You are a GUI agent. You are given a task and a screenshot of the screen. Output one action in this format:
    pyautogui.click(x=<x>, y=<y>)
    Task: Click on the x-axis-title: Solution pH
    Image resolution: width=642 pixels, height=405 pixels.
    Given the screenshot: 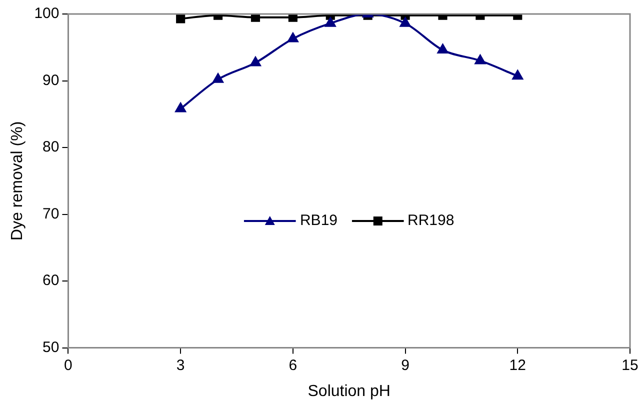 What is the action you would take?
    pyautogui.click(x=349, y=391)
    